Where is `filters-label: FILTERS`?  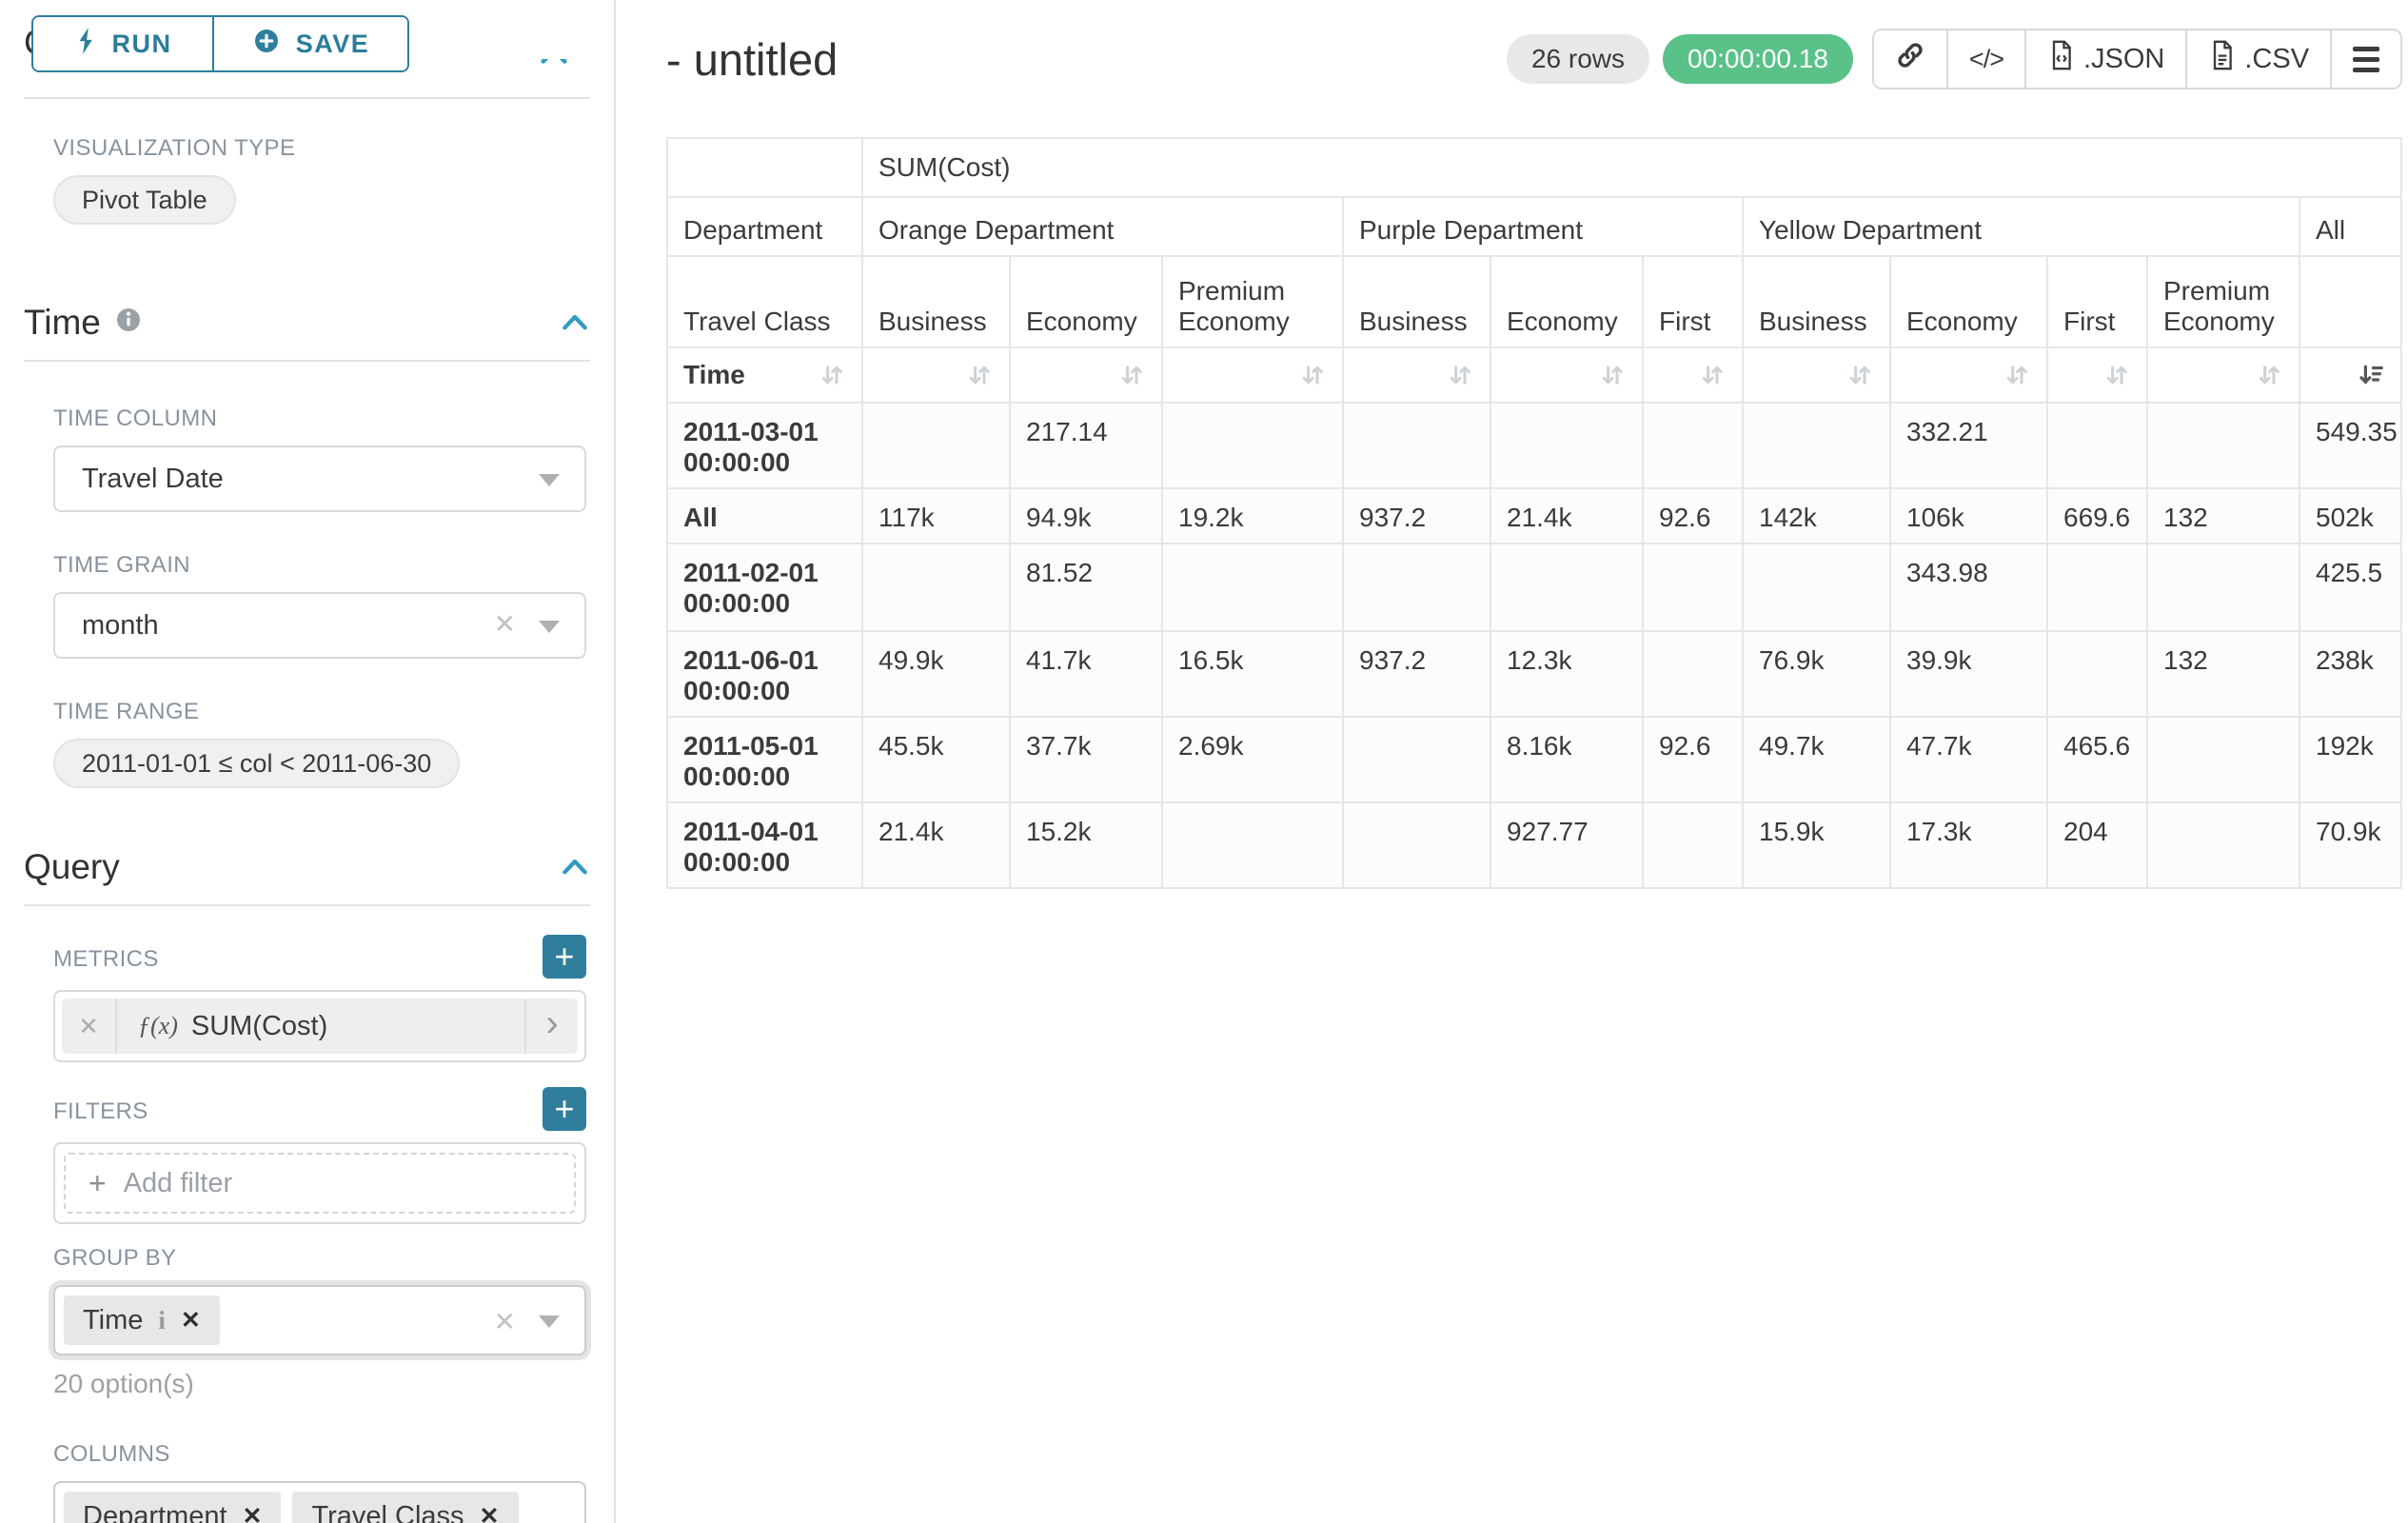
filters-label: FILTERS is located at coordinates (100, 1111).